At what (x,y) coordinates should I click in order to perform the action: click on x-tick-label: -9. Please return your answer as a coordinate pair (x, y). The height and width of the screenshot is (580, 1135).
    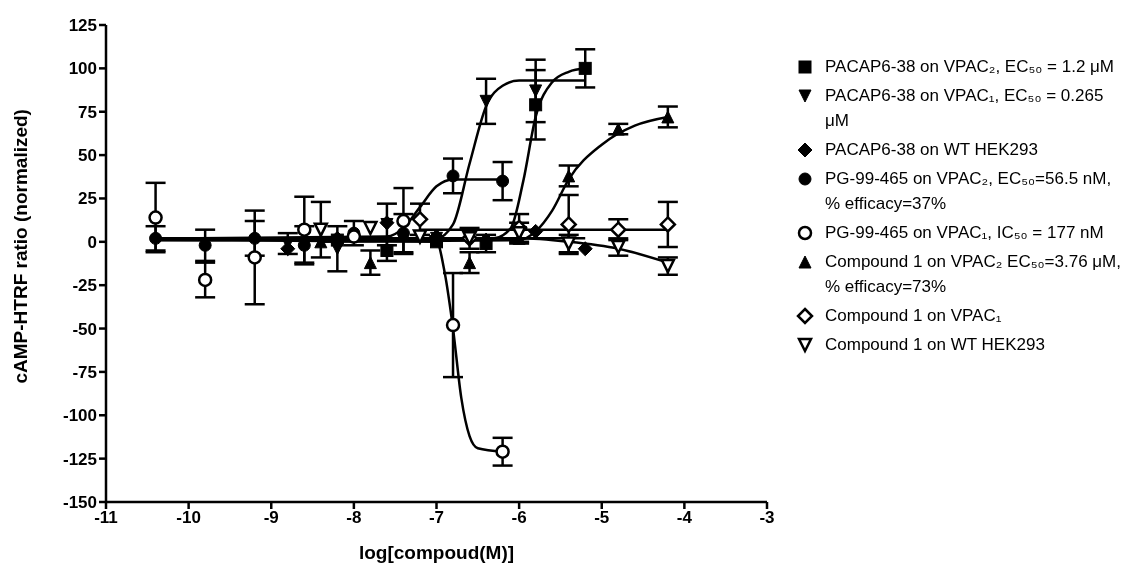
    Looking at the image, I should click on (271, 518).